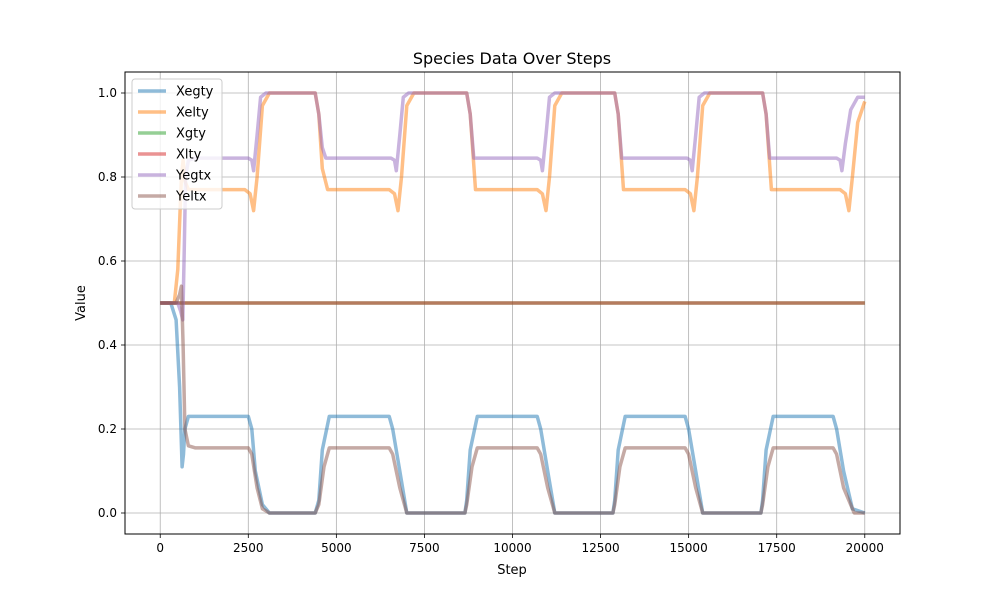 The width and height of the screenshot is (1000, 600). I want to click on x-tick-label: 5000, so click(336, 548).